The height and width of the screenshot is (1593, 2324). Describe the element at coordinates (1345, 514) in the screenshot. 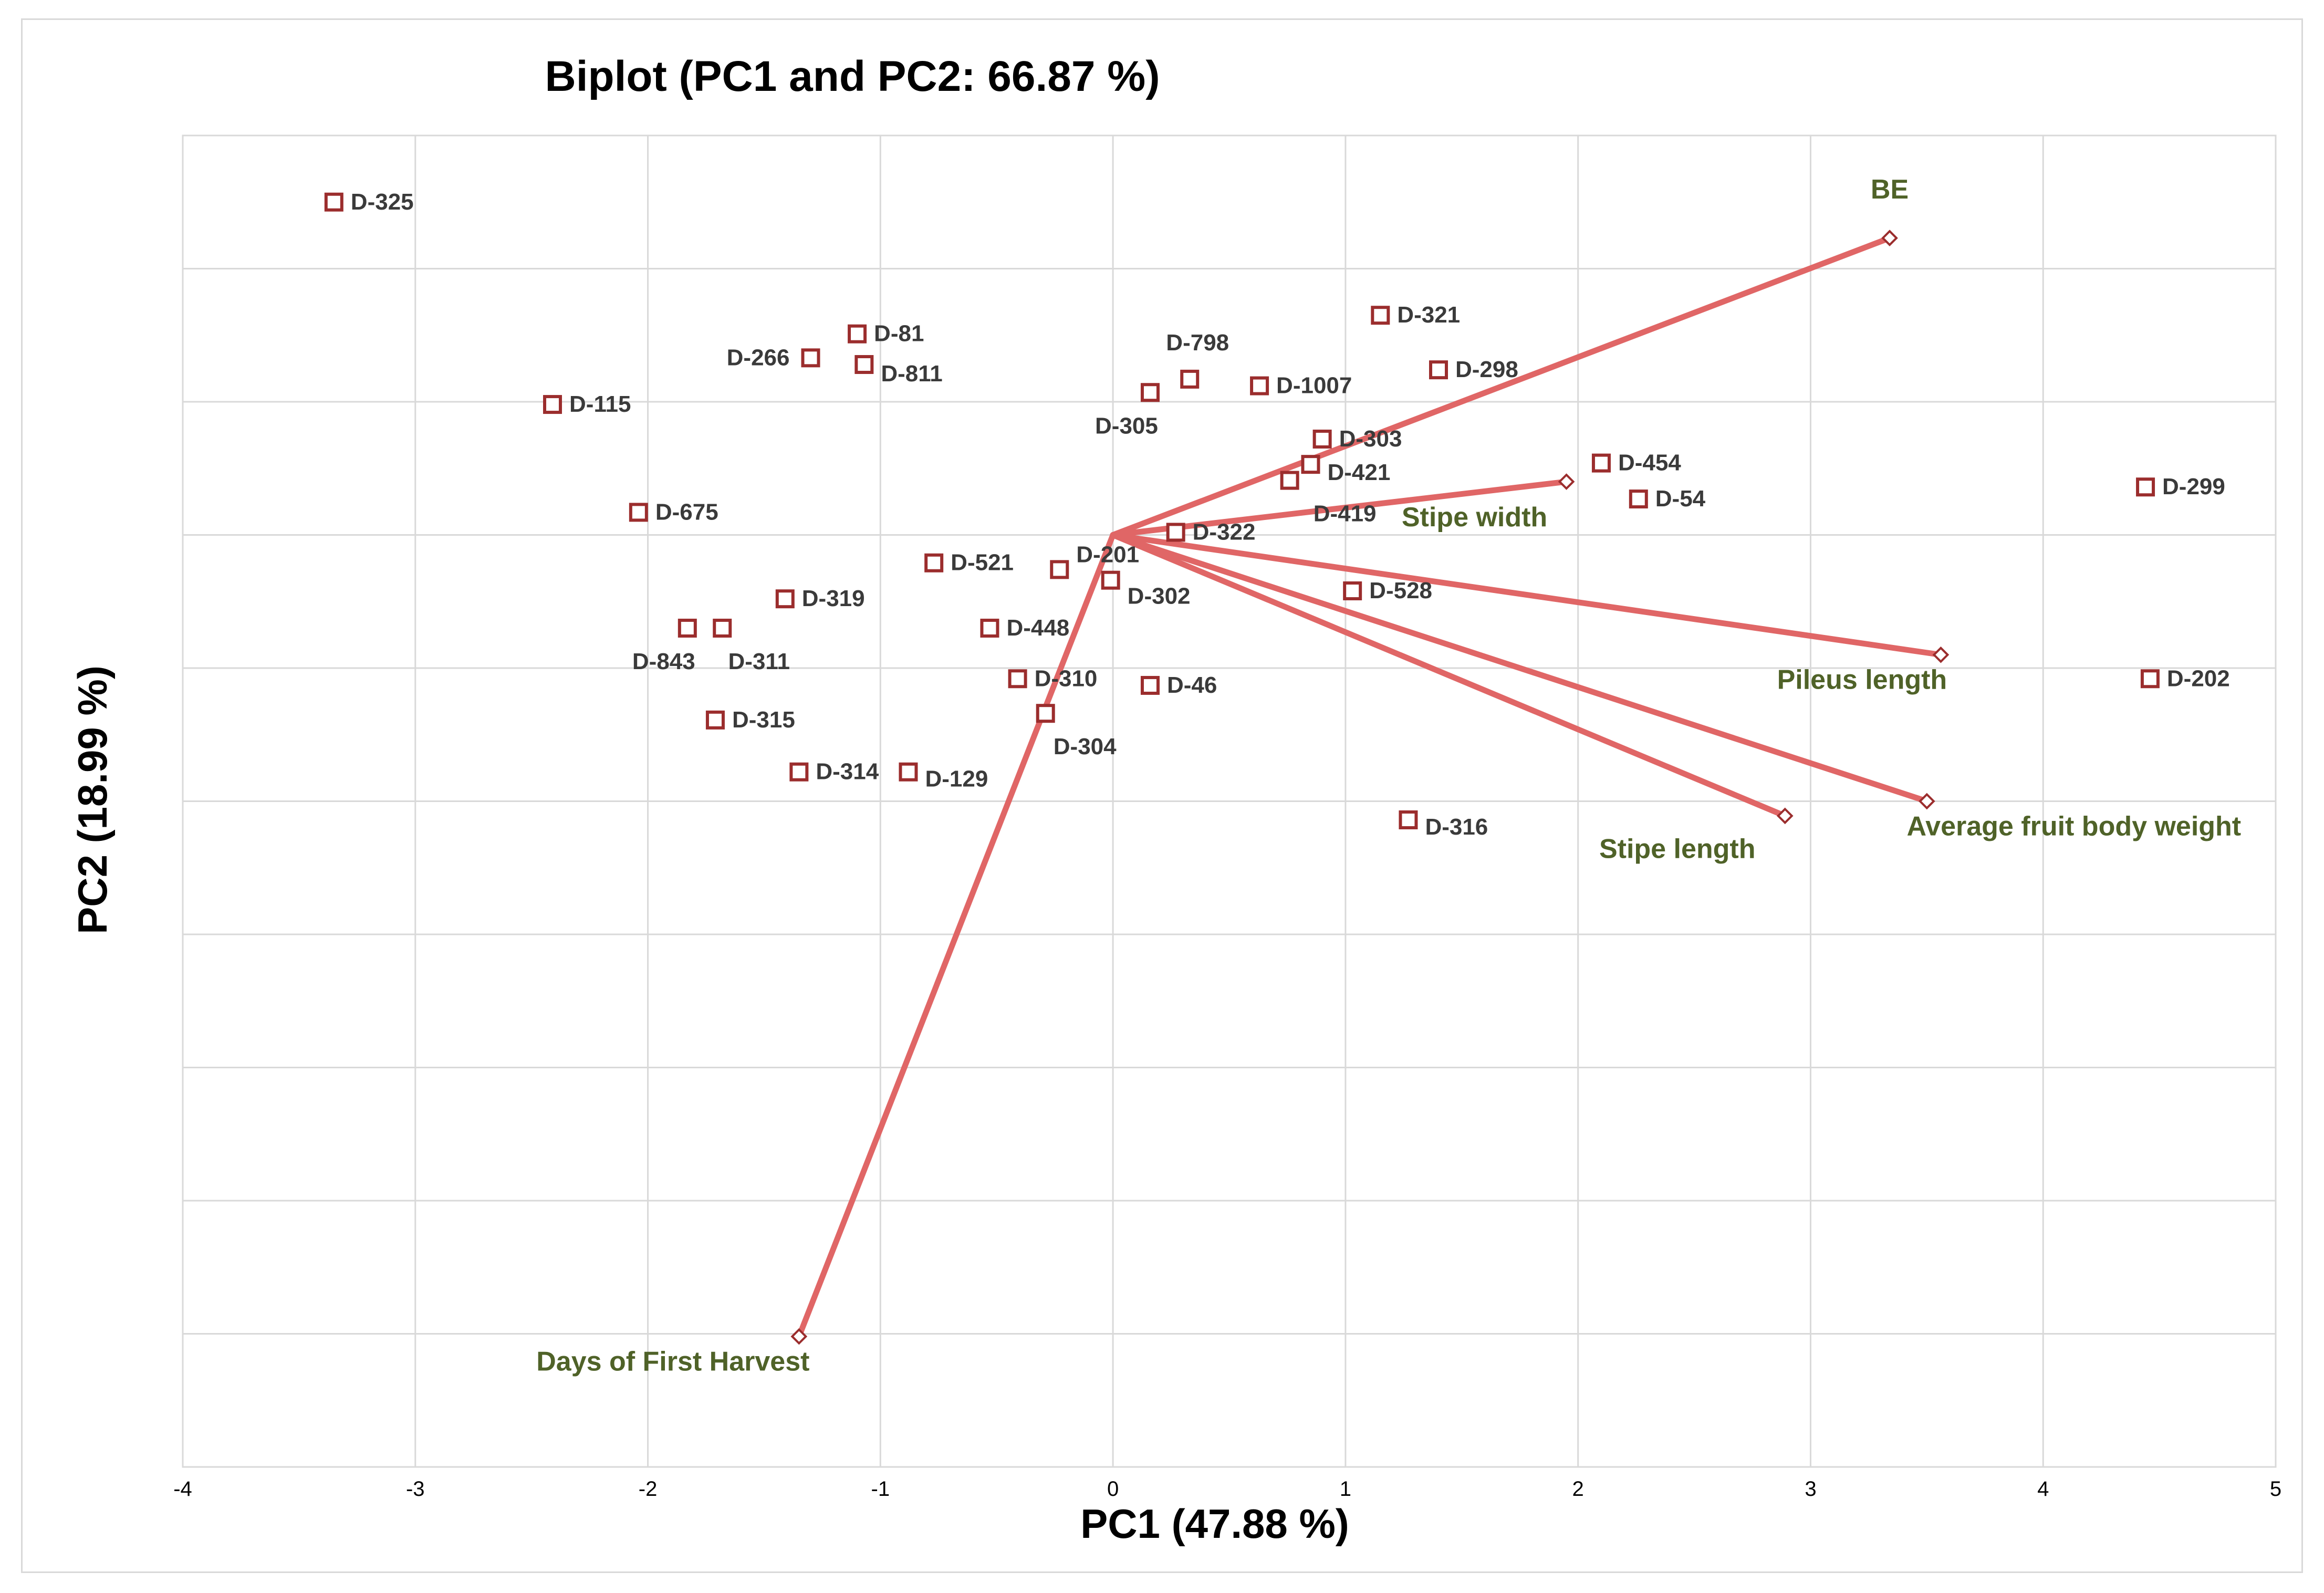

I see `point-label-d-419: D-419` at that location.